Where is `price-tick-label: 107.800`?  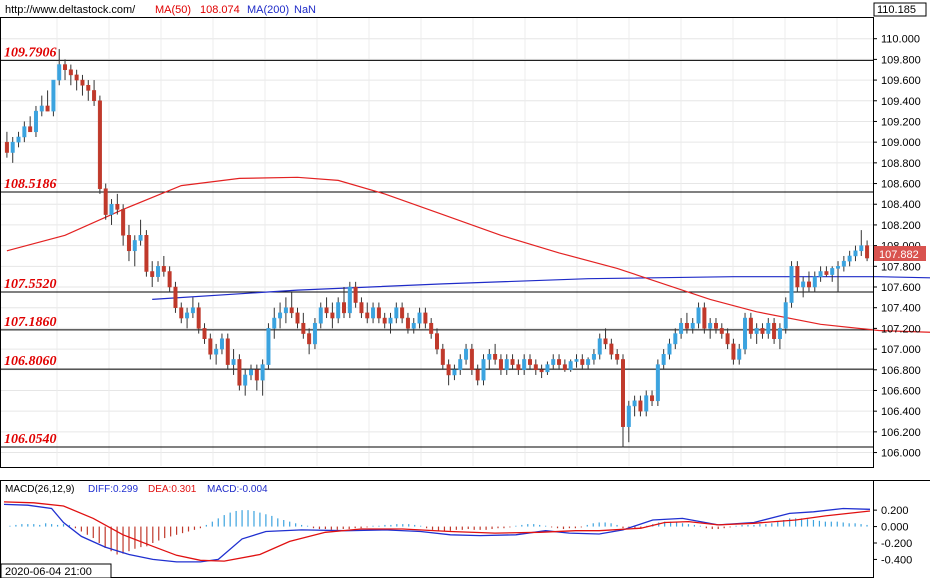
price-tick-label: 107.800 is located at coordinates (901, 267).